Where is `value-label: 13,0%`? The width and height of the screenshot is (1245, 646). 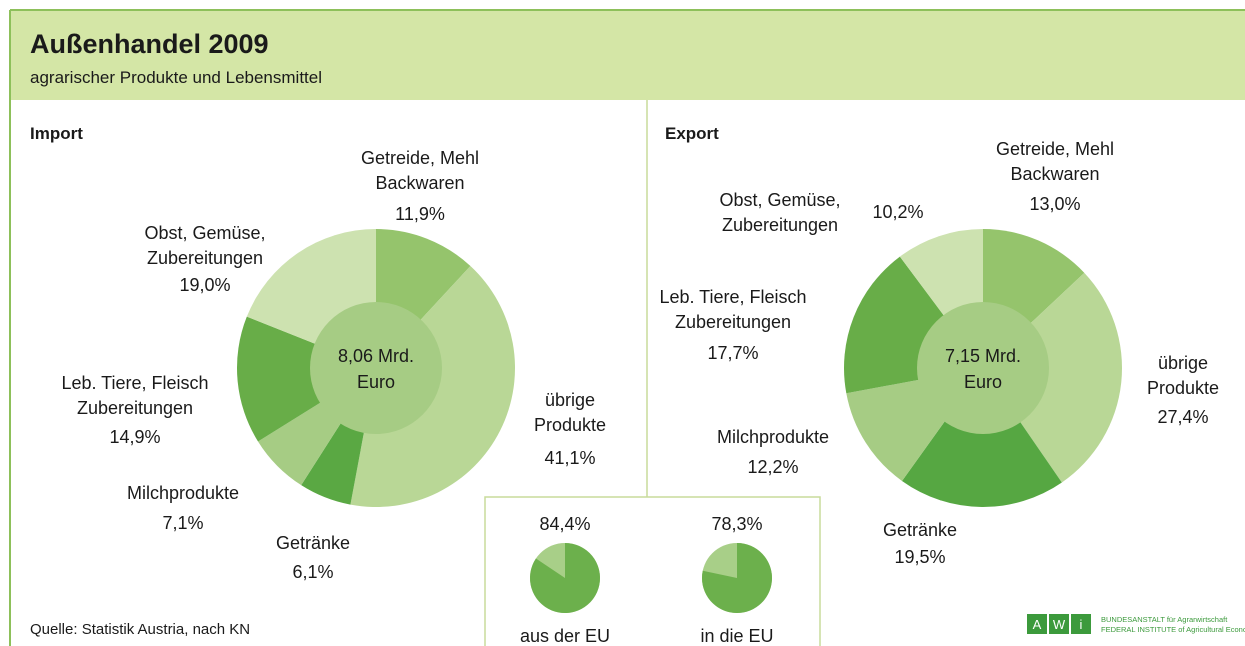
value-label: 13,0% is located at coordinates (1054, 204).